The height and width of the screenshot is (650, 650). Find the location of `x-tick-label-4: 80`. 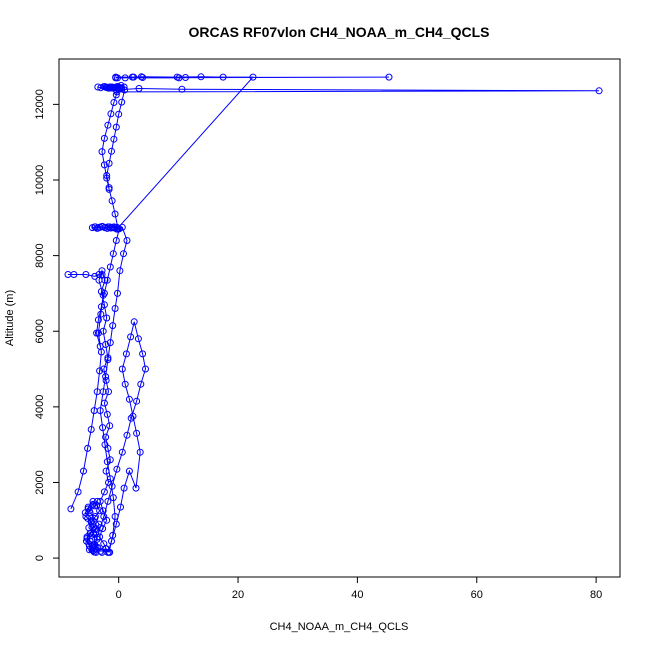

x-tick-label-4: 80 is located at coordinates (596, 595).